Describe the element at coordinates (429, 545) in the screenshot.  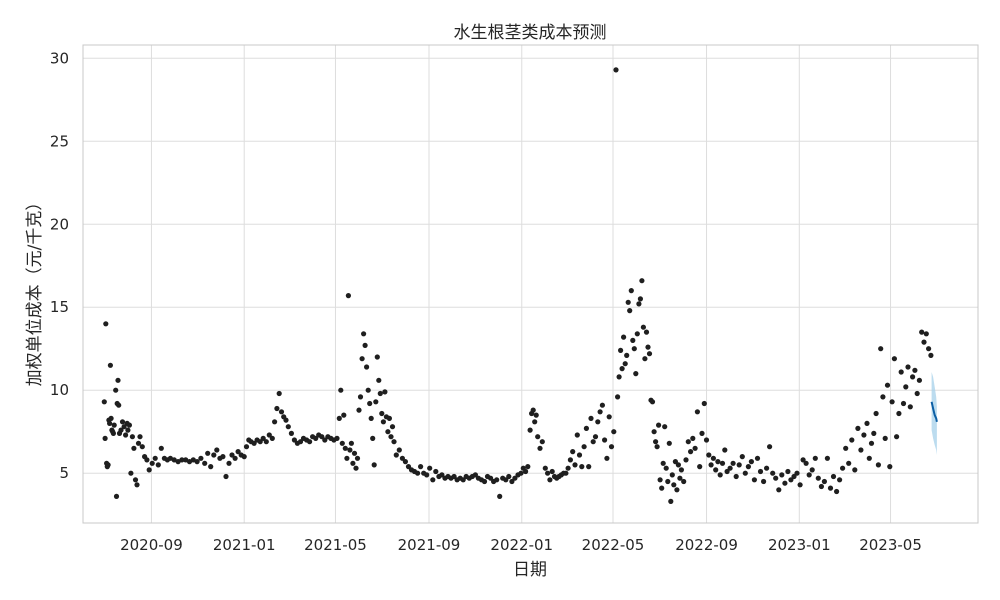
I see `x-tick-label: 2021-09` at that location.